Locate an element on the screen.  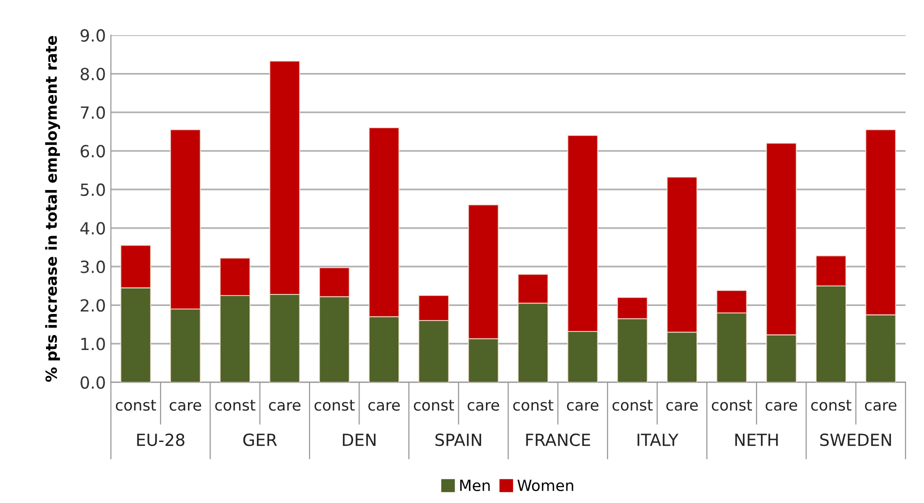
y-tick-label: 6.0 is located at coordinates (92, 151).